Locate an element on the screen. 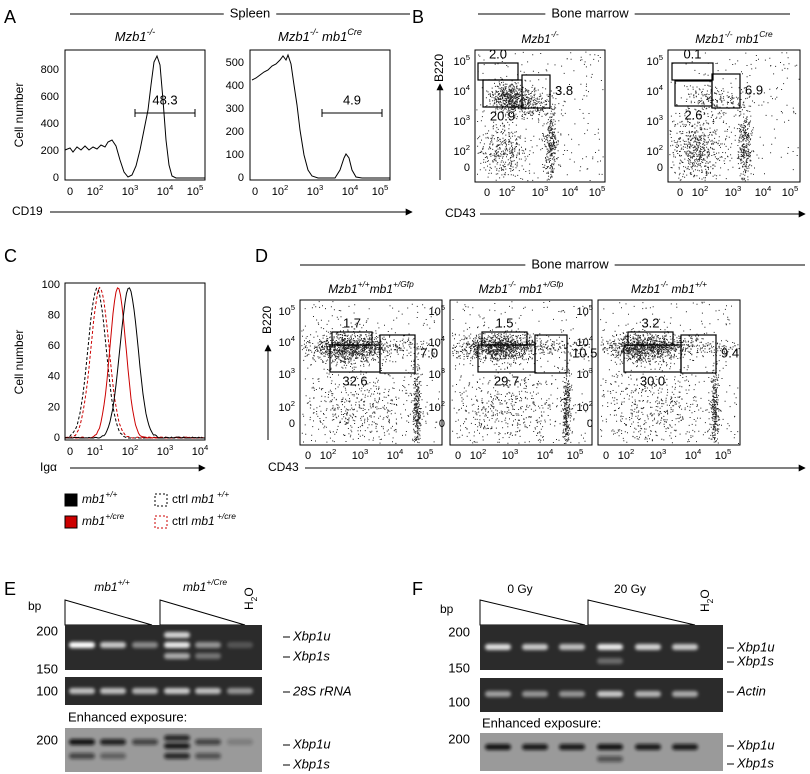  gate-value: 48.3 is located at coordinates (164, 99).